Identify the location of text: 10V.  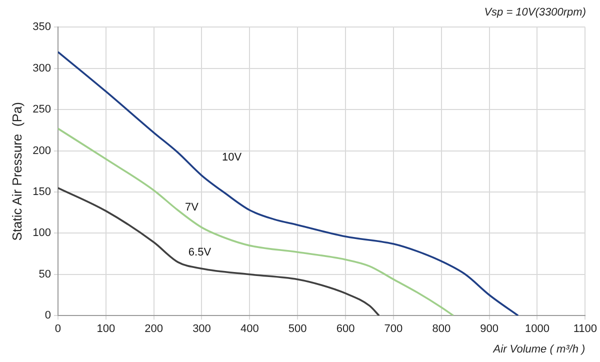
(232, 158).